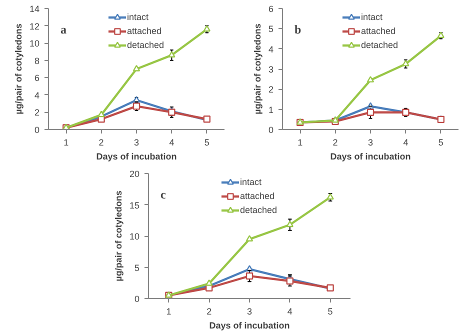 This screenshot has width=468, height=334. I want to click on y-tick-label: 15, so click(134, 205).